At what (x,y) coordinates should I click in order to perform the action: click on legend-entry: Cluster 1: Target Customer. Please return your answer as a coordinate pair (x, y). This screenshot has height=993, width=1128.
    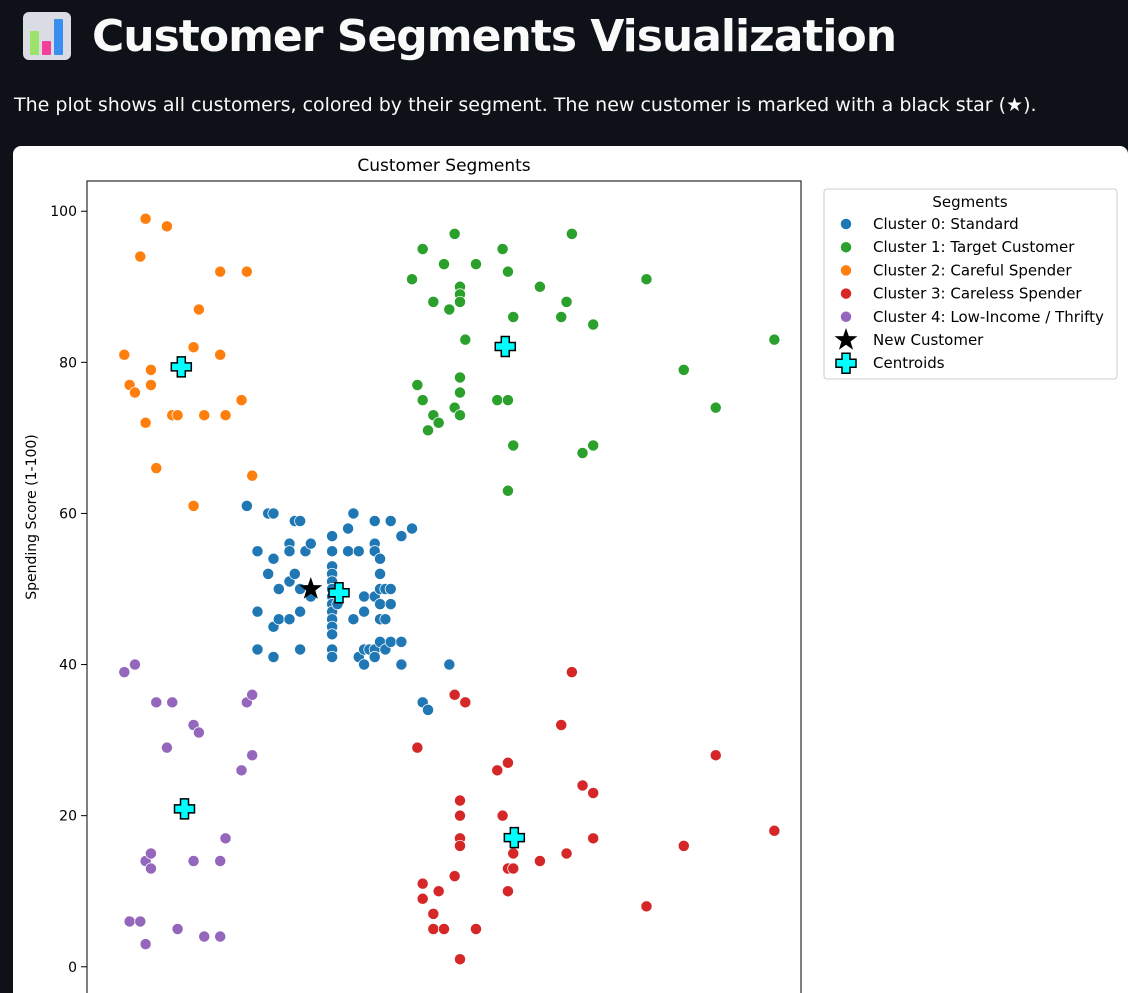
    Looking at the image, I should click on (957, 247).